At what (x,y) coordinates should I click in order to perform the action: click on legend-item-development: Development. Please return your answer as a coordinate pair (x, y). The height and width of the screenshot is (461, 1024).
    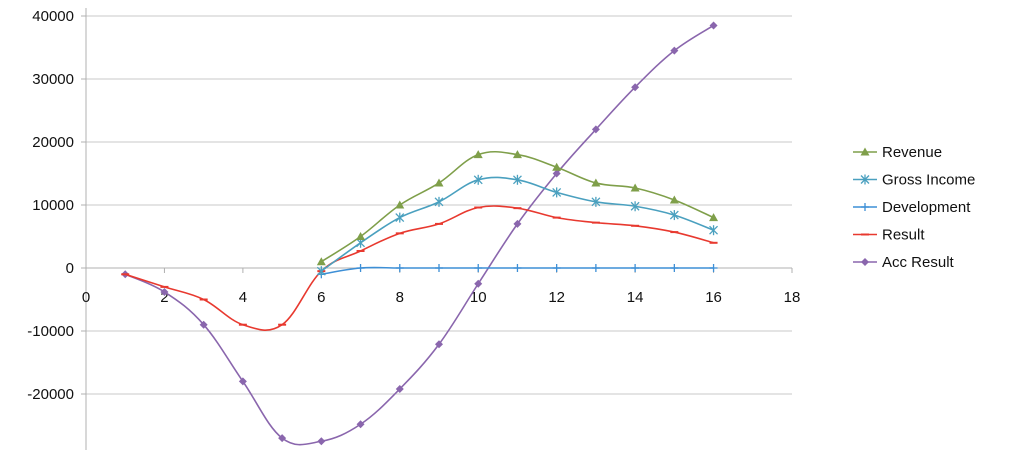
    Looking at the image, I should click on (912, 207).